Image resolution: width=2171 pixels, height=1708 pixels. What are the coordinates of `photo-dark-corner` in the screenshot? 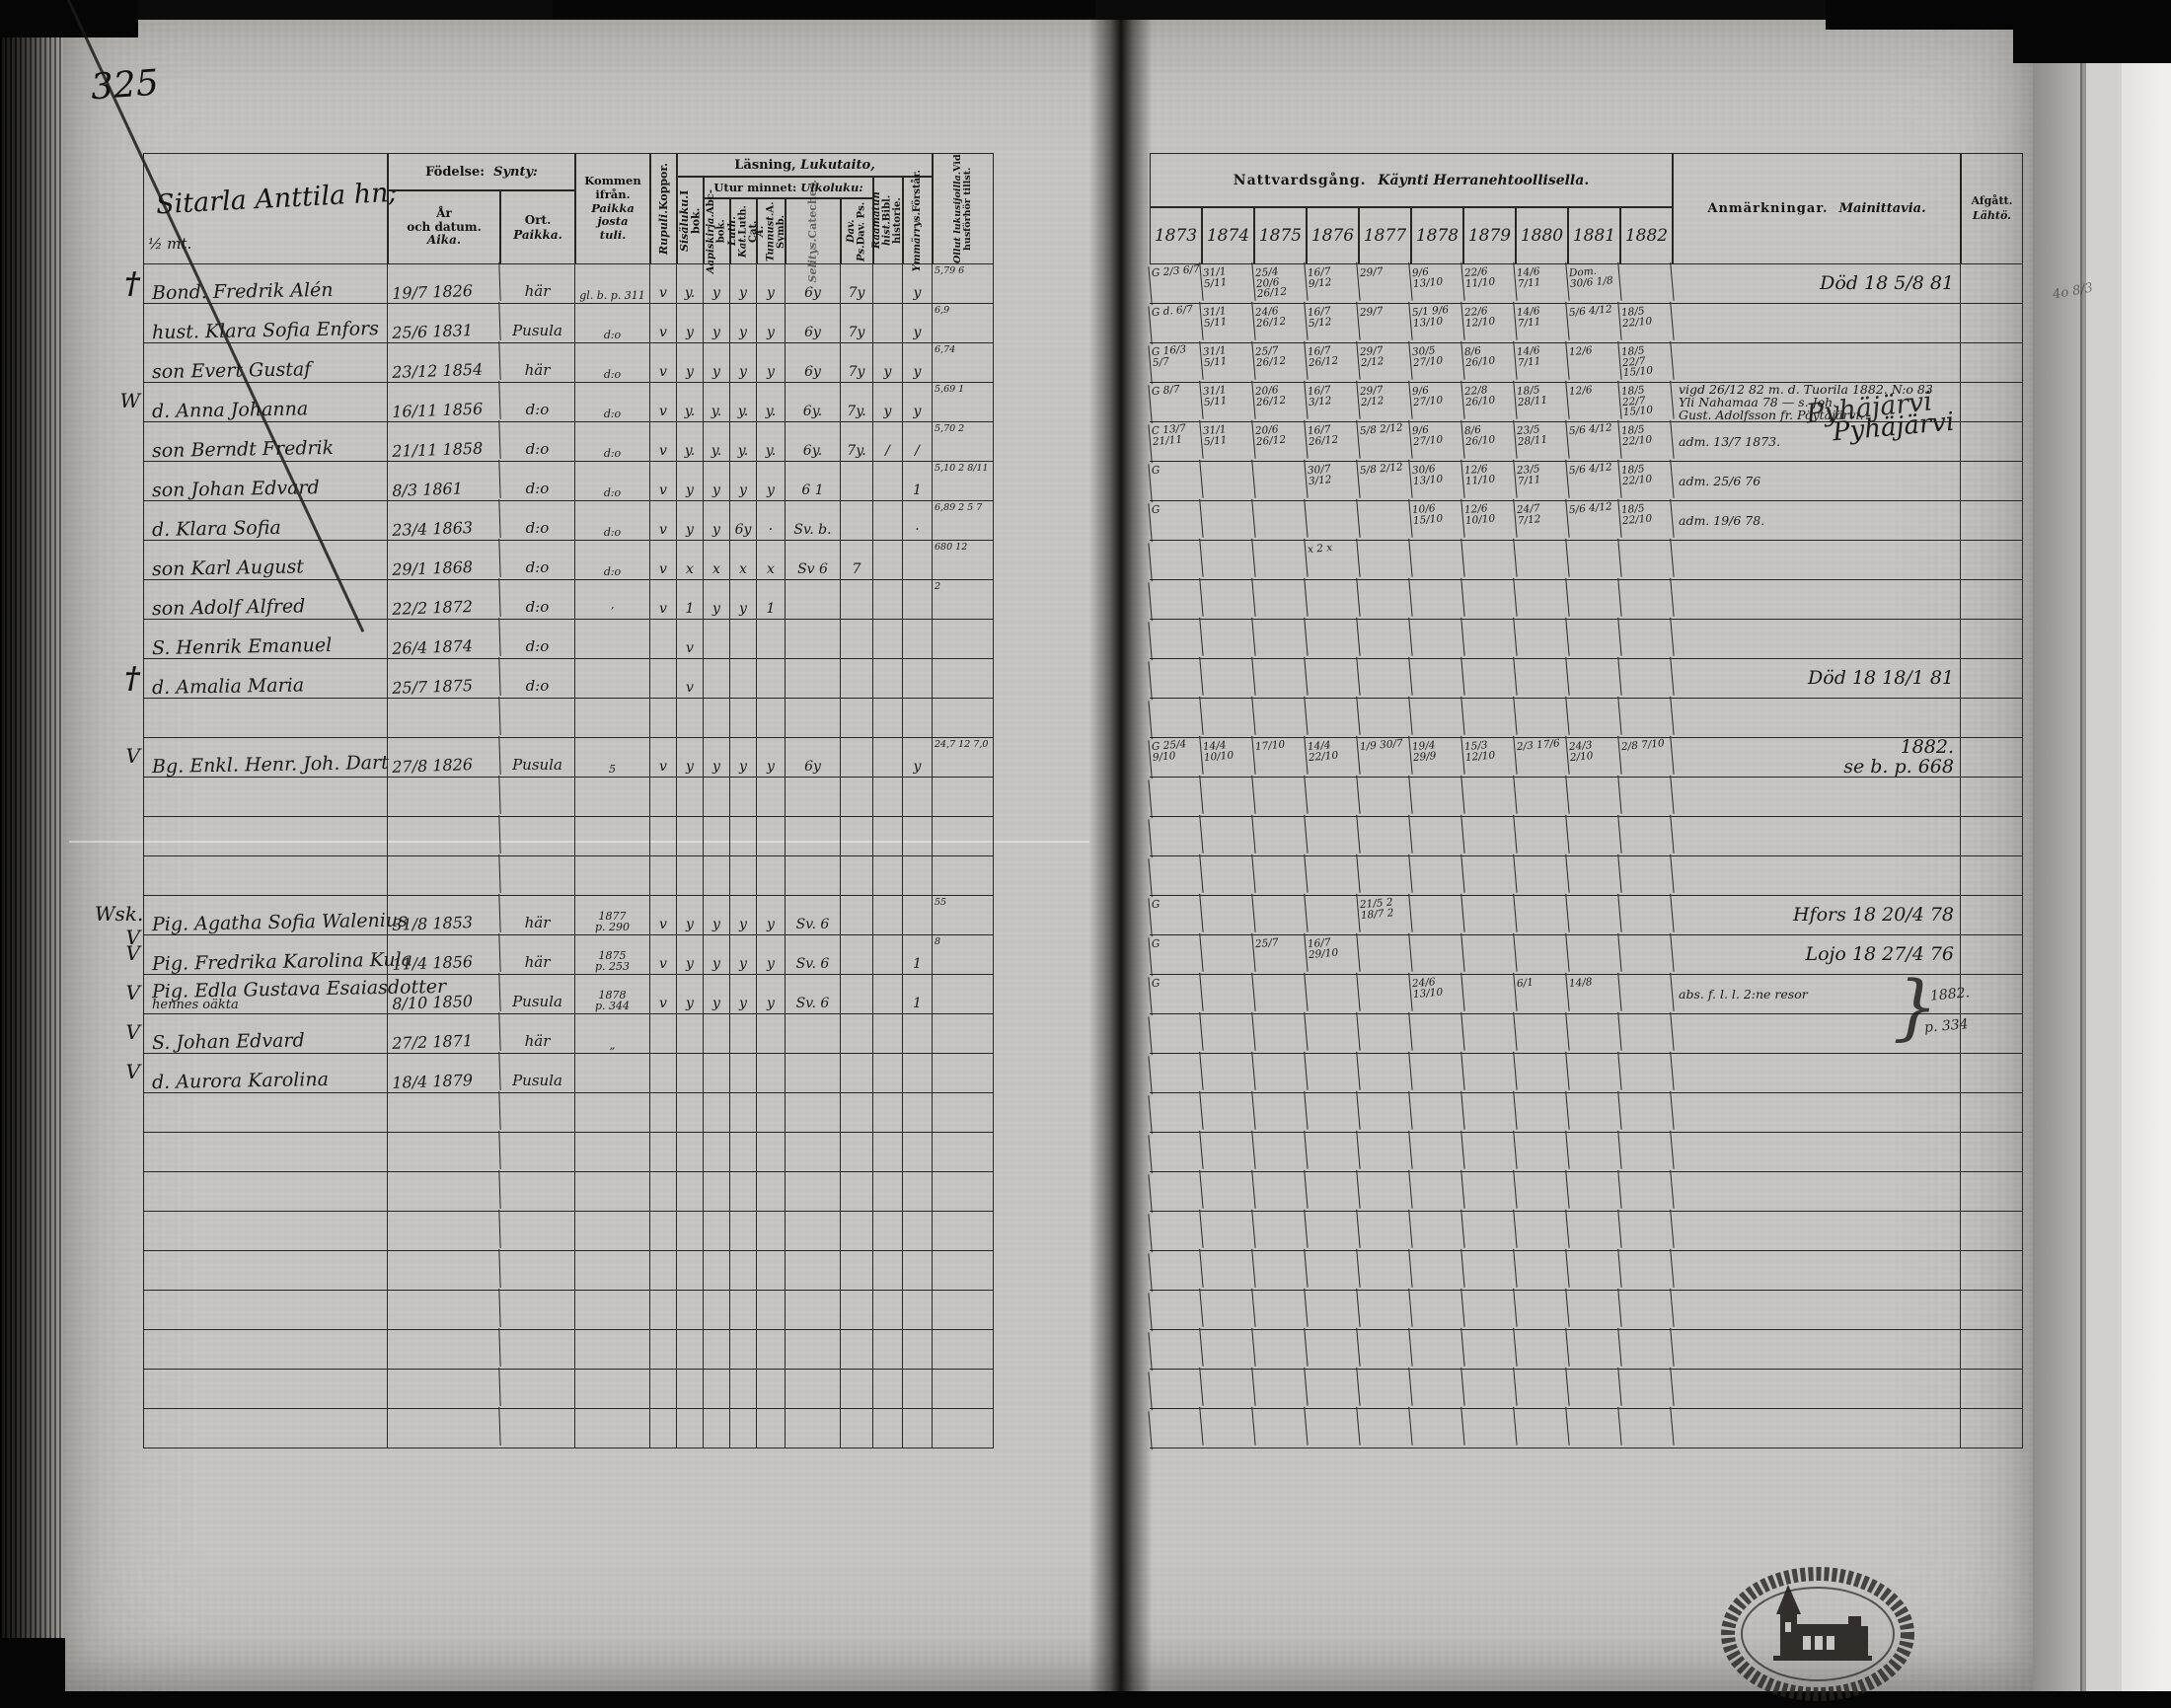 It's located at (32, 1673).